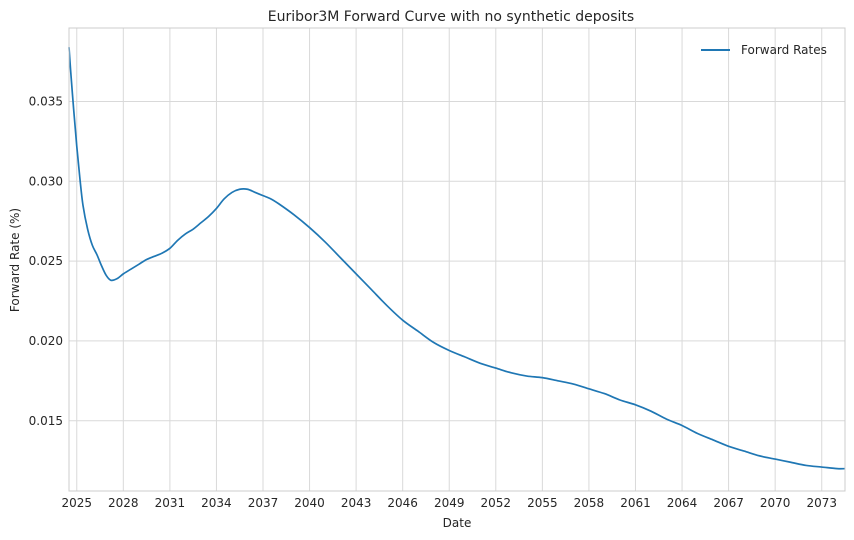 This screenshot has width=854, height=540. I want to click on x-tick-label: 2040, so click(309, 503).